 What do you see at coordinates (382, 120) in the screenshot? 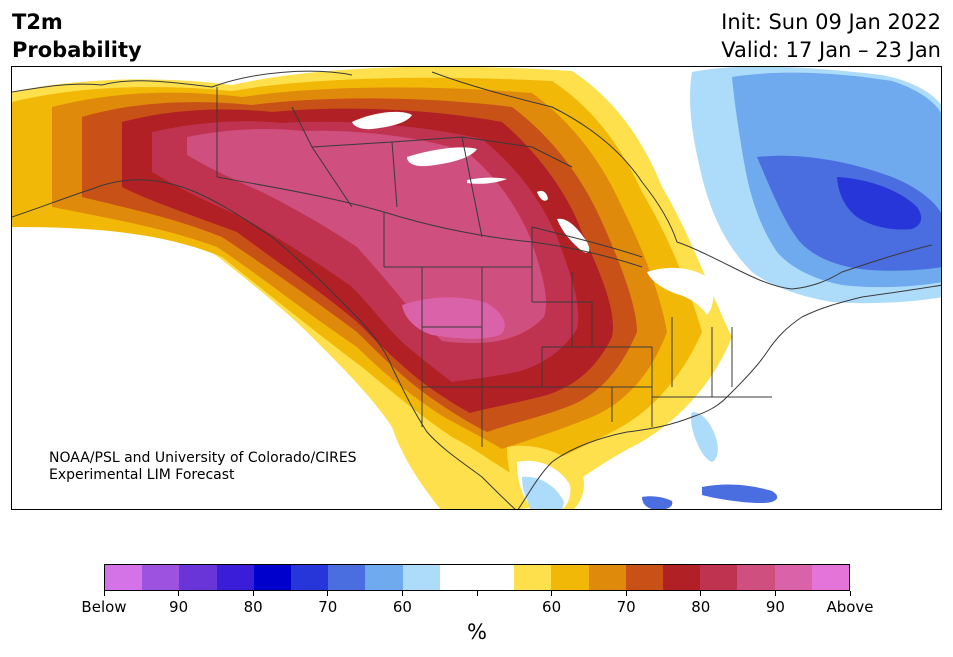
I see `great-bear-lake` at bounding box center [382, 120].